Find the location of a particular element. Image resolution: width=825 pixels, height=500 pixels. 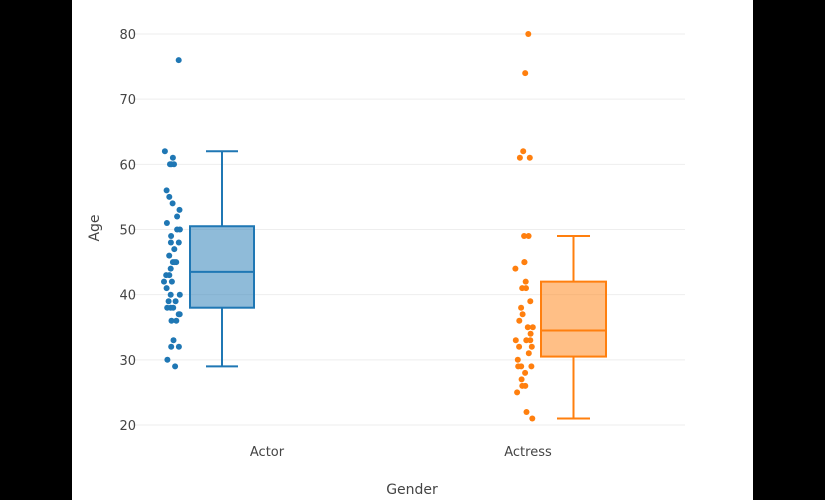

series-actress is located at coordinates (559, 226).